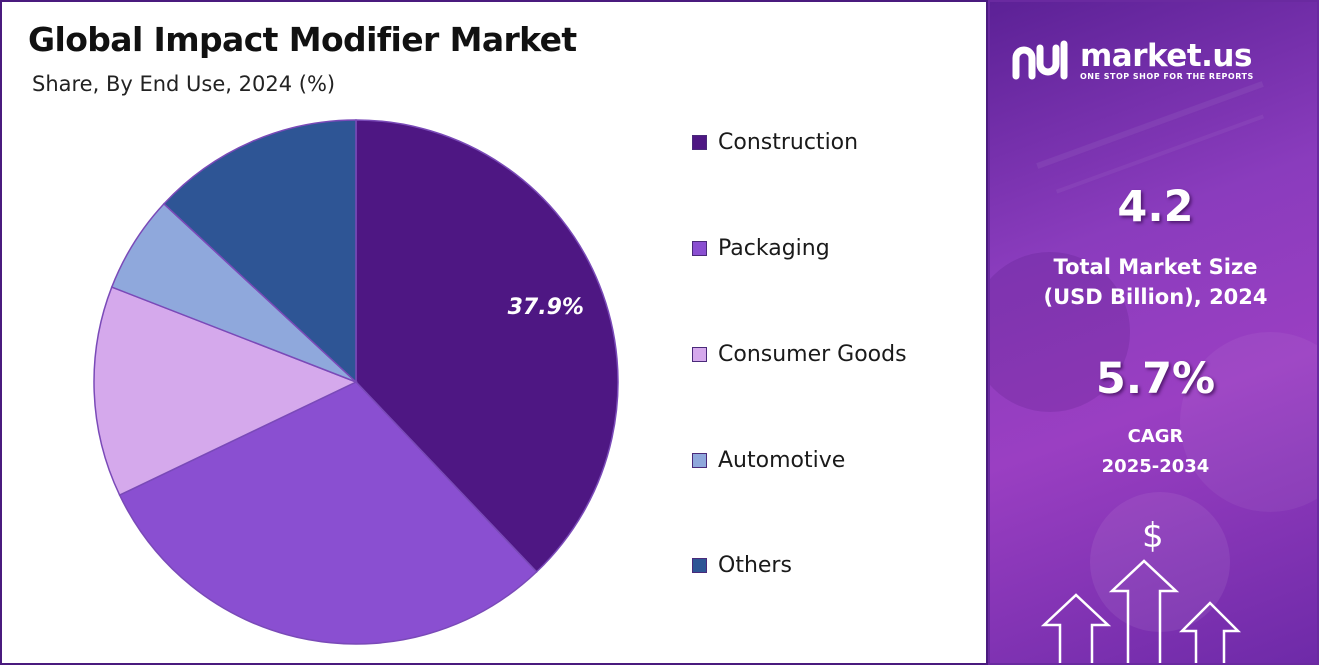  I want to click on chart-title: Global Impact Modifier Market, so click(302, 39).